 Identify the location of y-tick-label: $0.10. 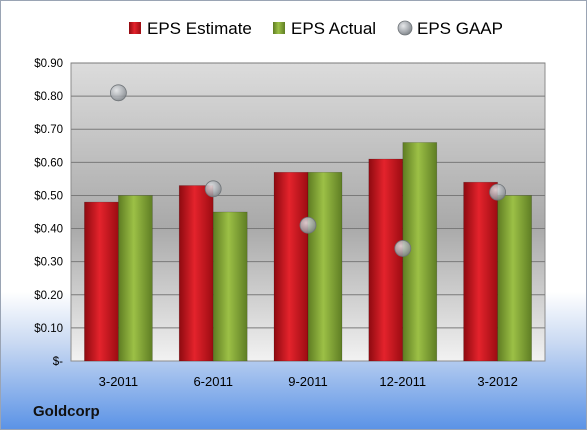
(48, 329).